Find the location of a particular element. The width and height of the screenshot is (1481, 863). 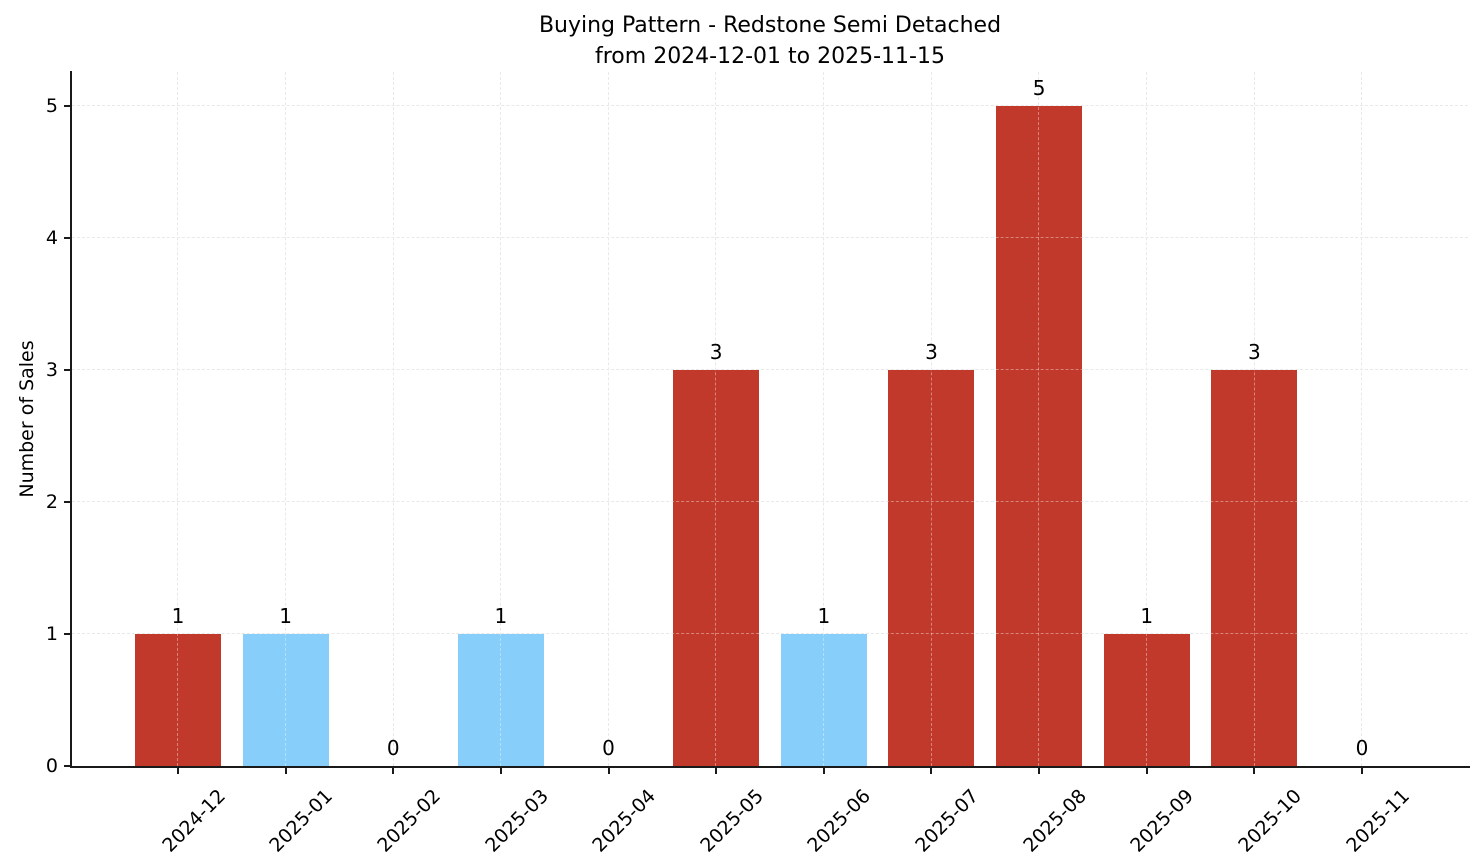

x-axis-spine is located at coordinates (770, 767).